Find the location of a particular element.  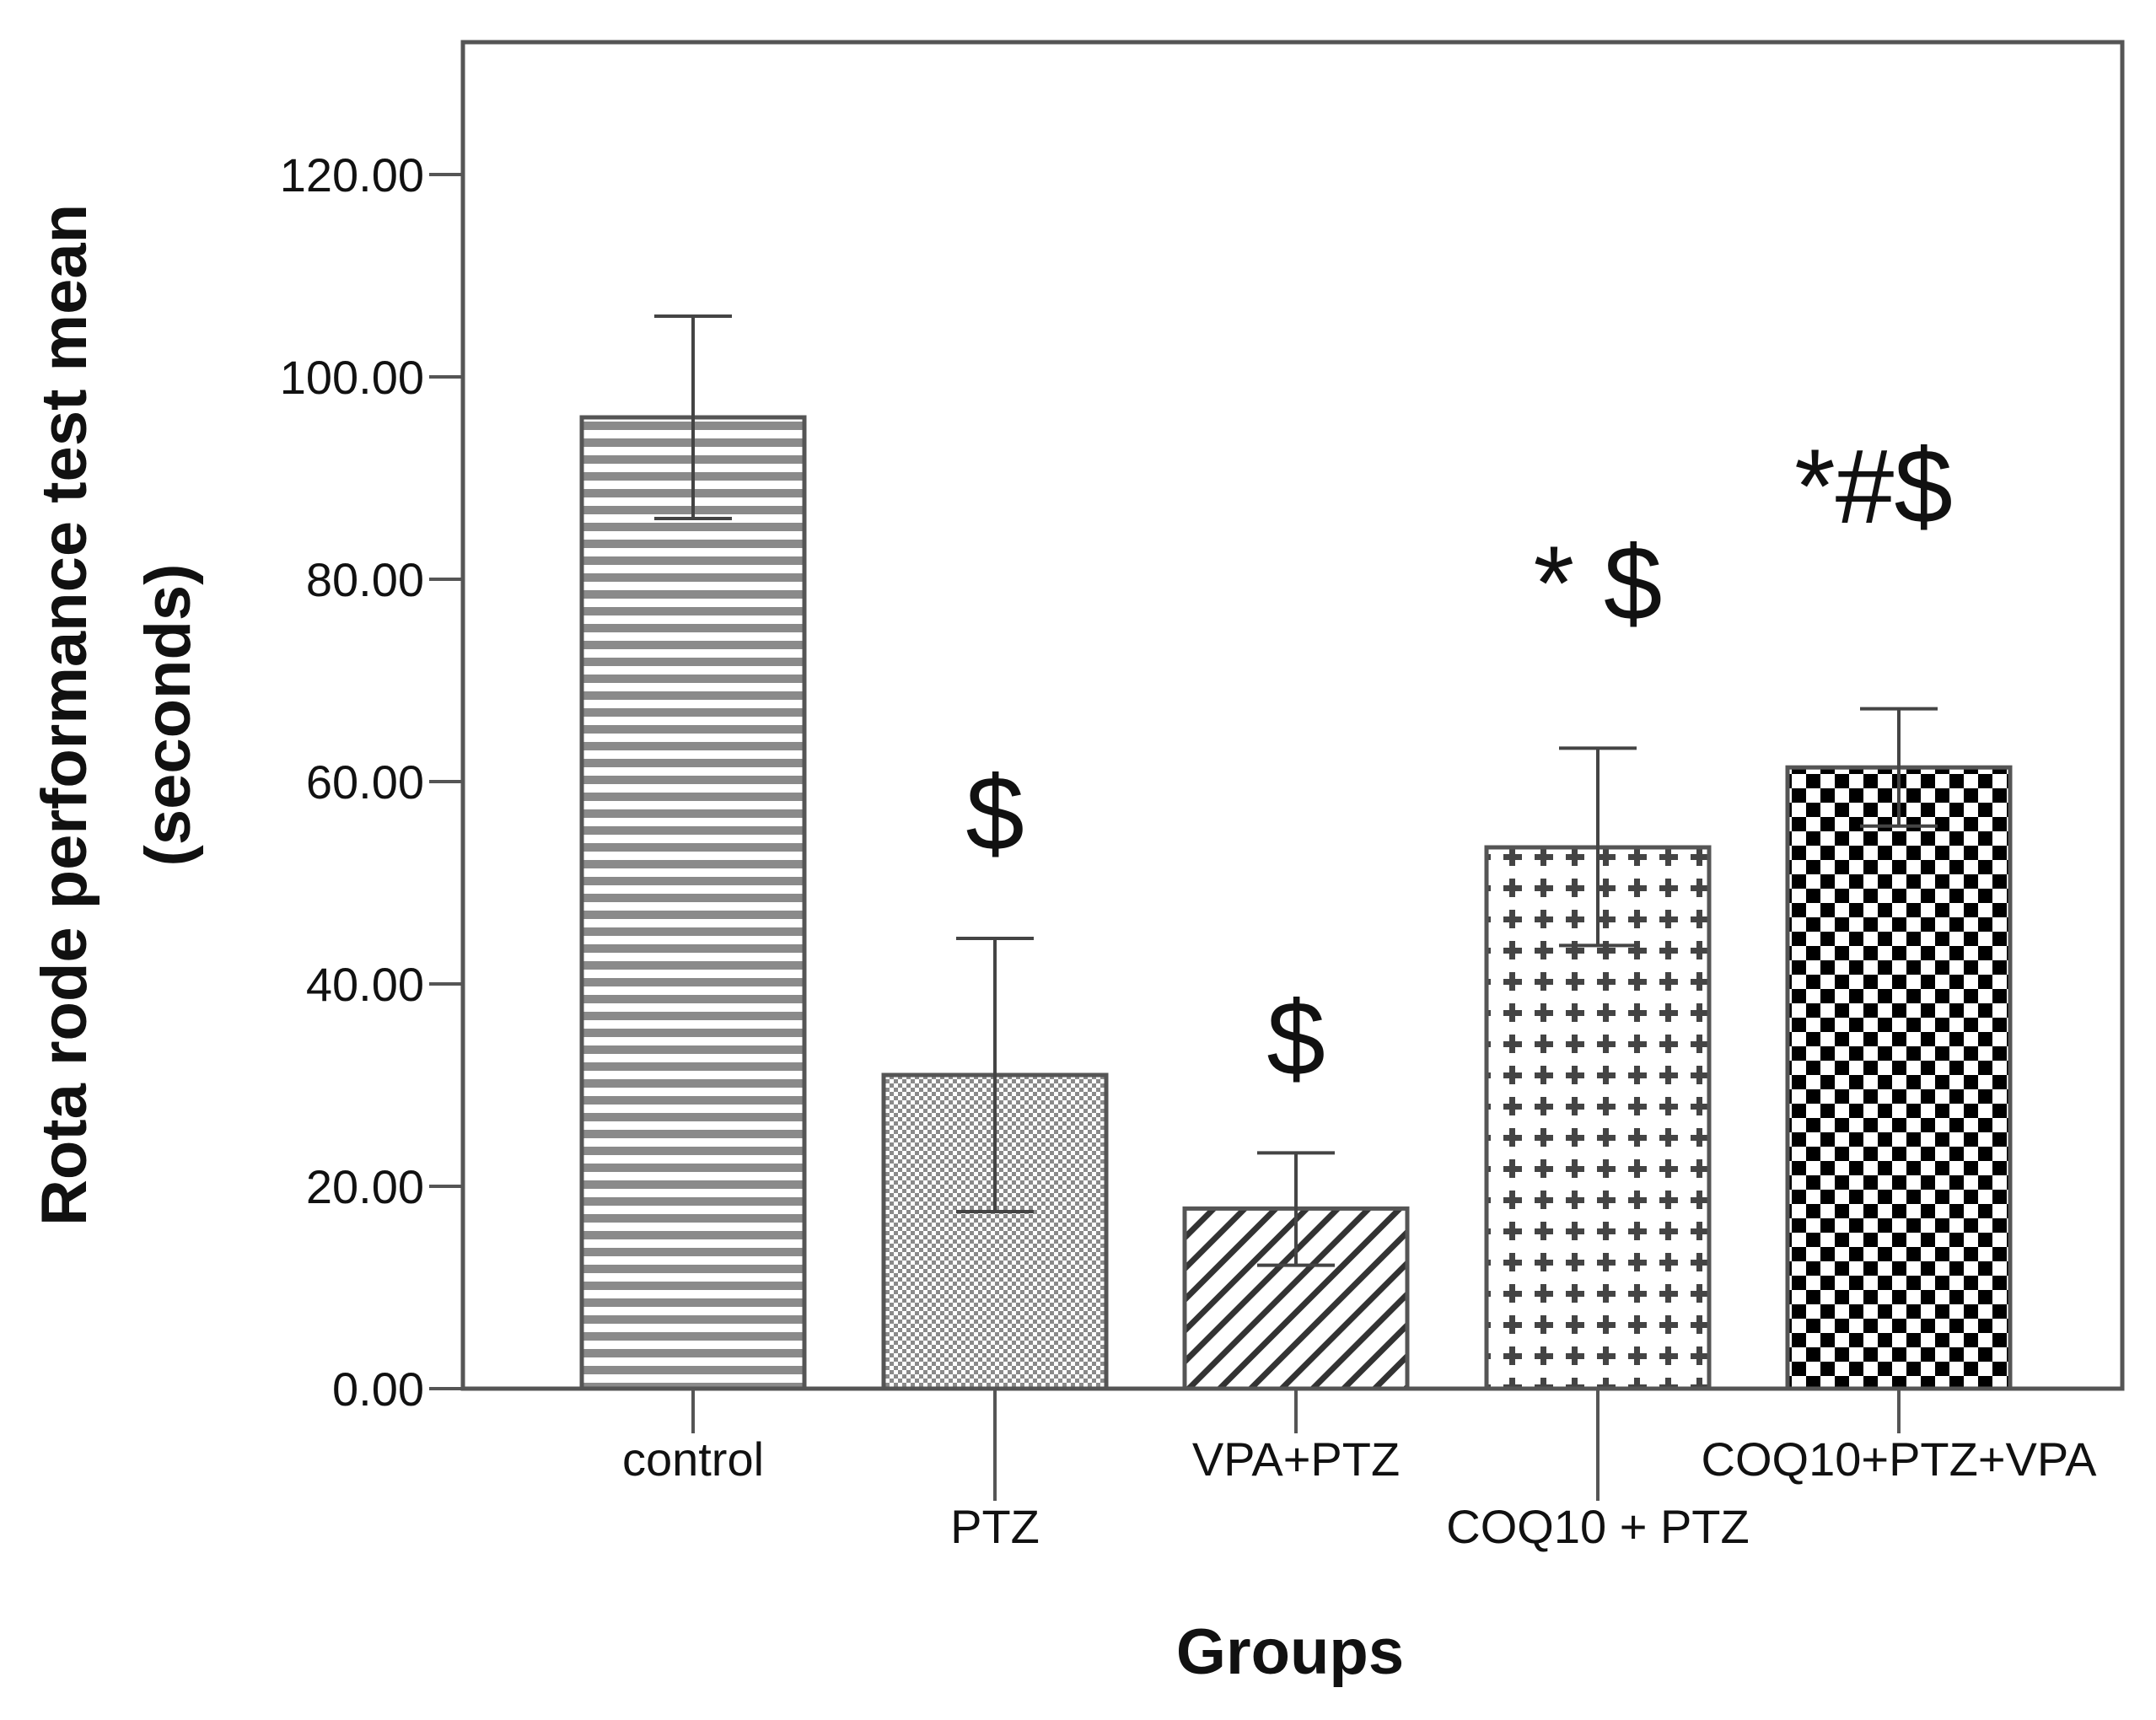

x-tick-label: control is located at coordinates (693, 1459).